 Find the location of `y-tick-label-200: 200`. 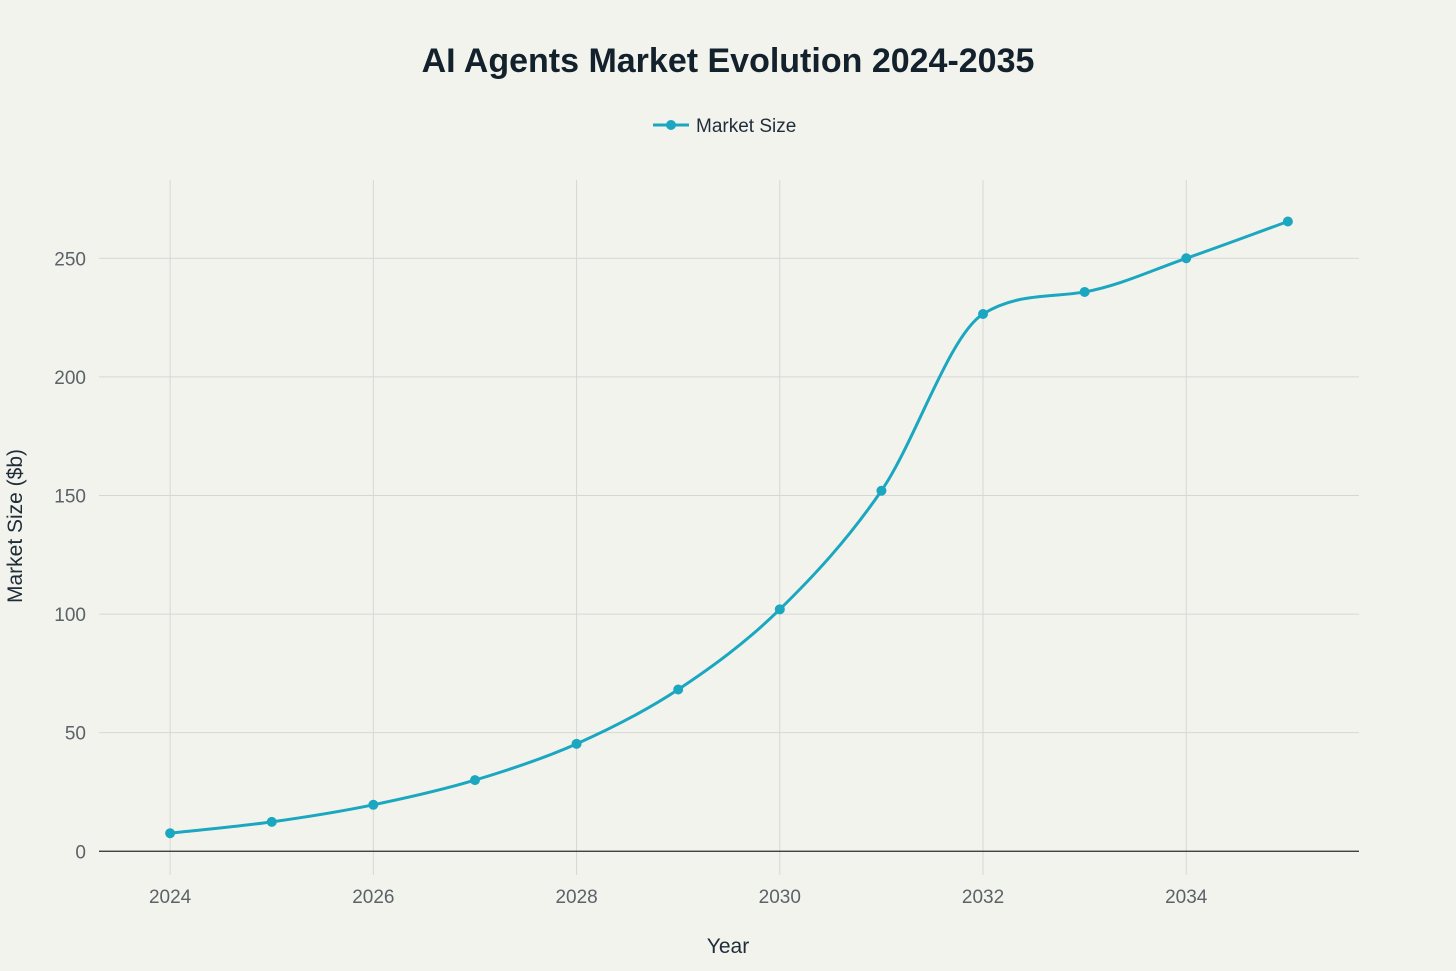

y-tick-label-200: 200 is located at coordinates (70, 378).